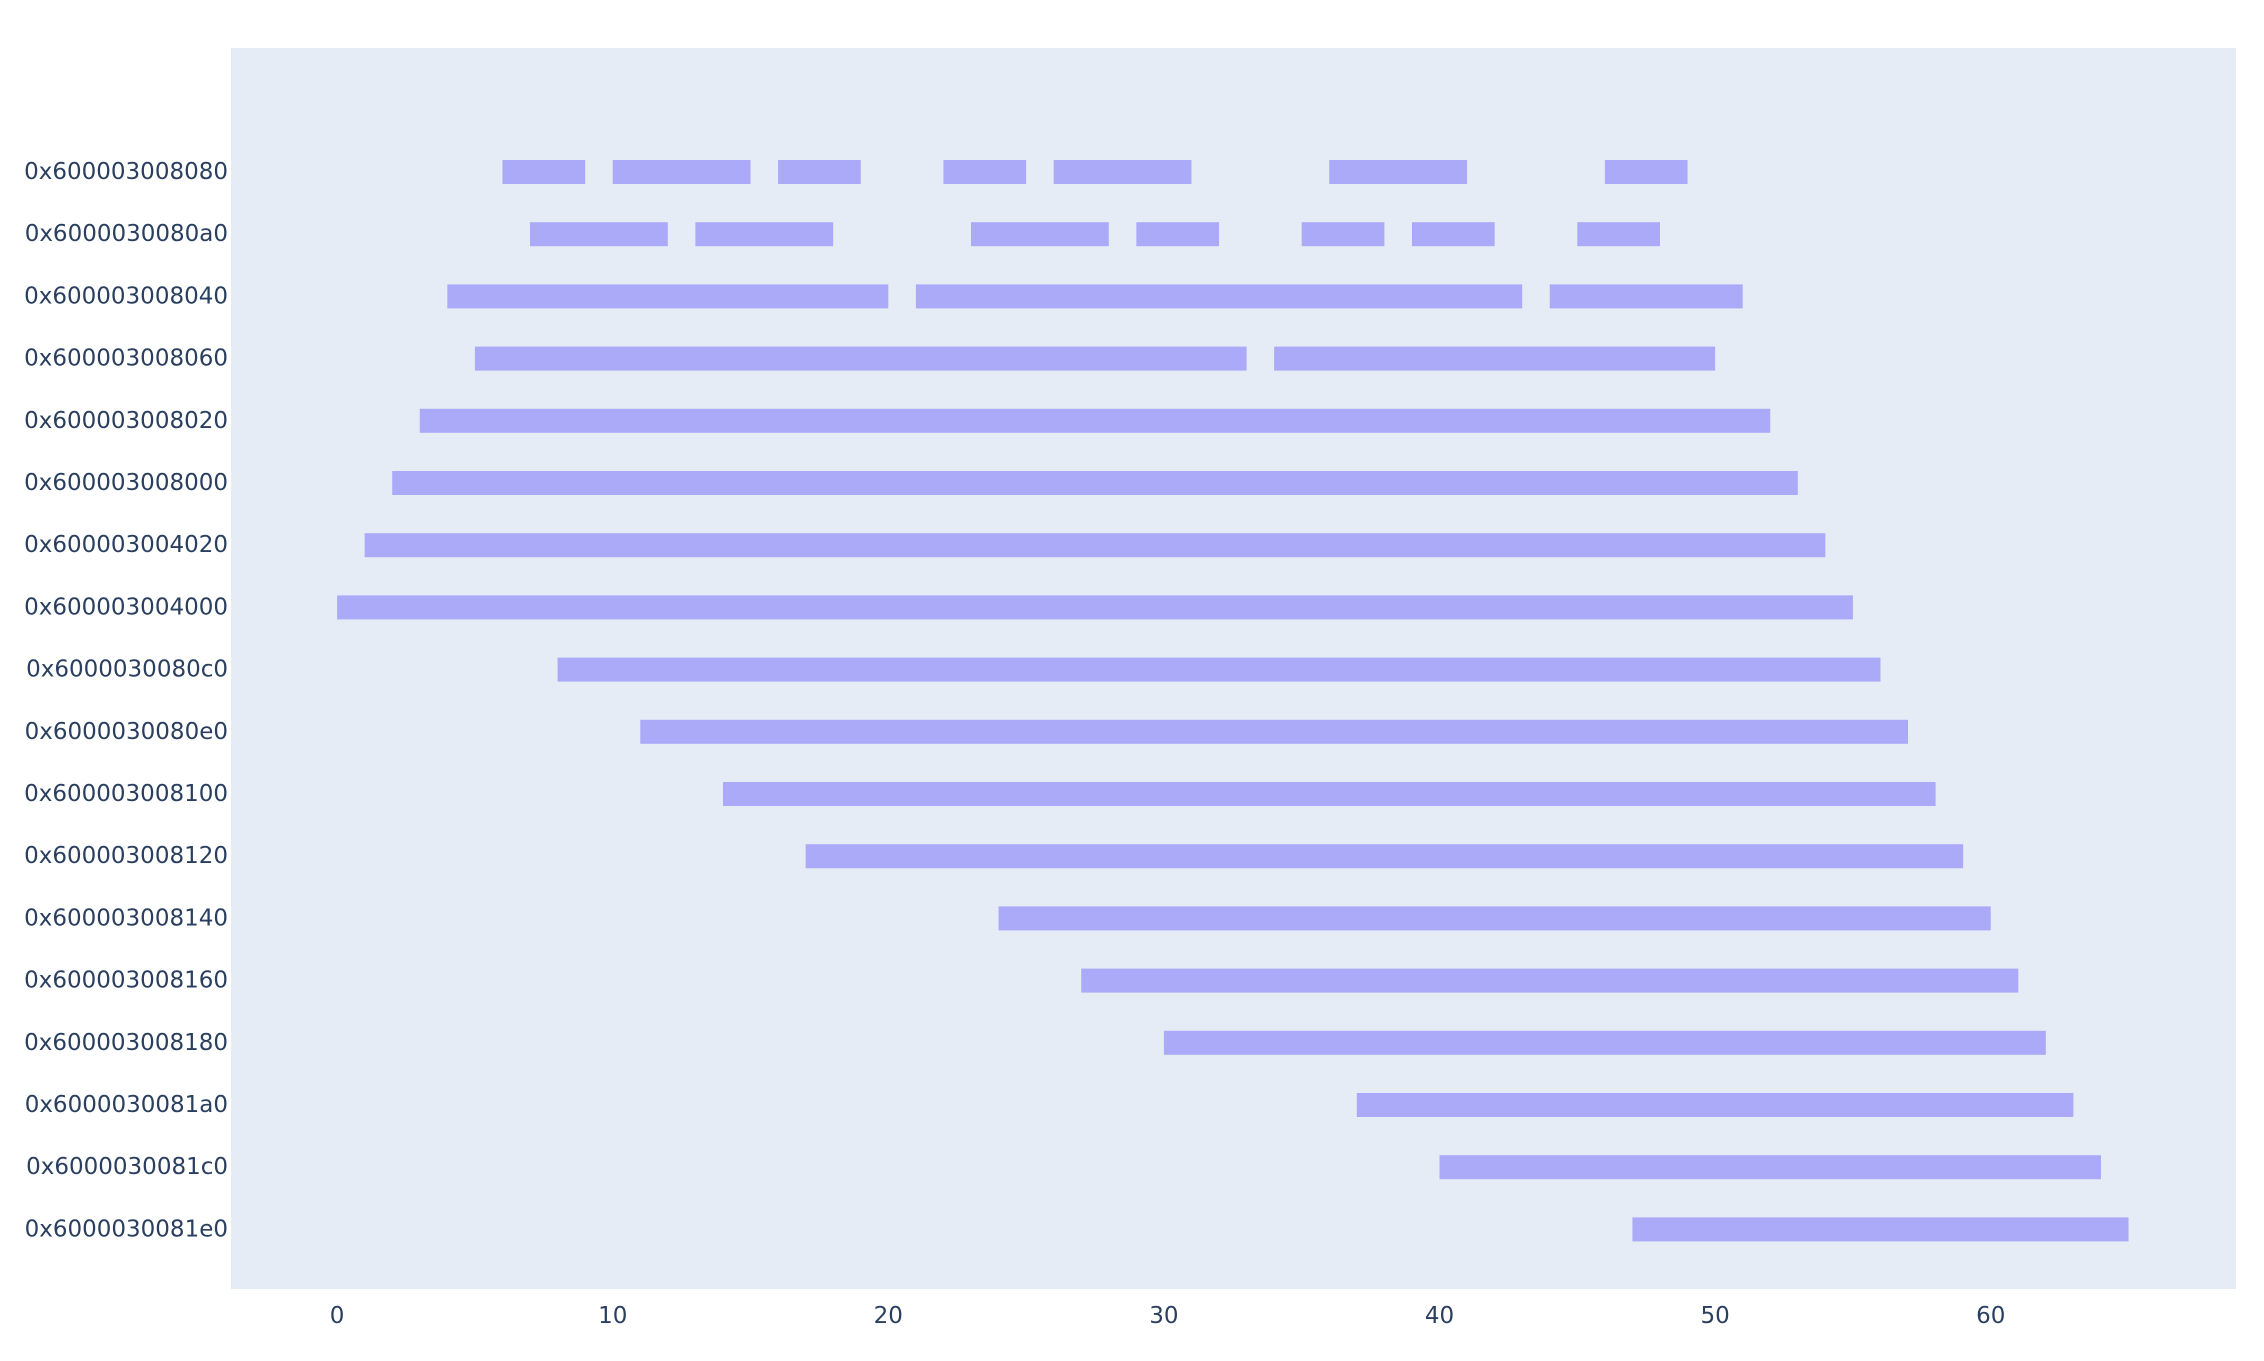 The image size is (2264, 1361). What do you see at coordinates (126, 483) in the screenshot?
I see `y-tick-label: 0x600003008000` at bounding box center [126, 483].